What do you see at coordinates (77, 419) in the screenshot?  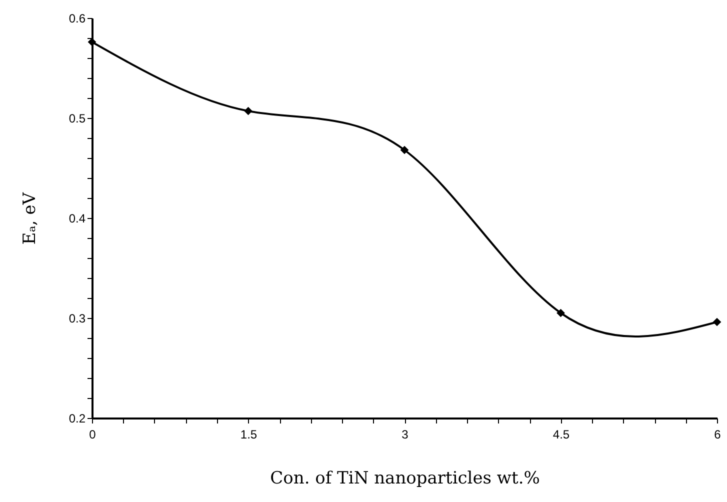 I see `y-tick-label: 0.2` at bounding box center [77, 419].